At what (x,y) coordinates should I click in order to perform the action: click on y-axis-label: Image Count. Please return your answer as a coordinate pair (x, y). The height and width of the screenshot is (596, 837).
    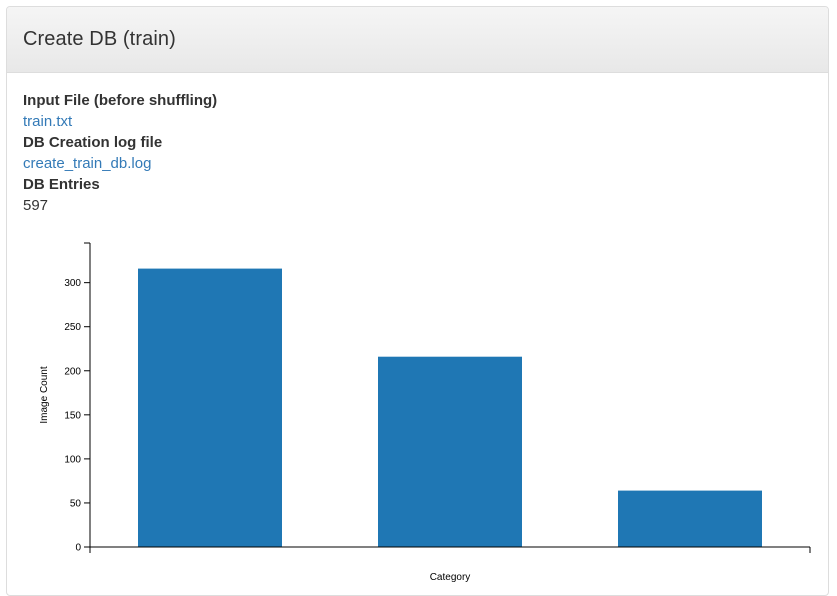
    Looking at the image, I should click on (44, 394).